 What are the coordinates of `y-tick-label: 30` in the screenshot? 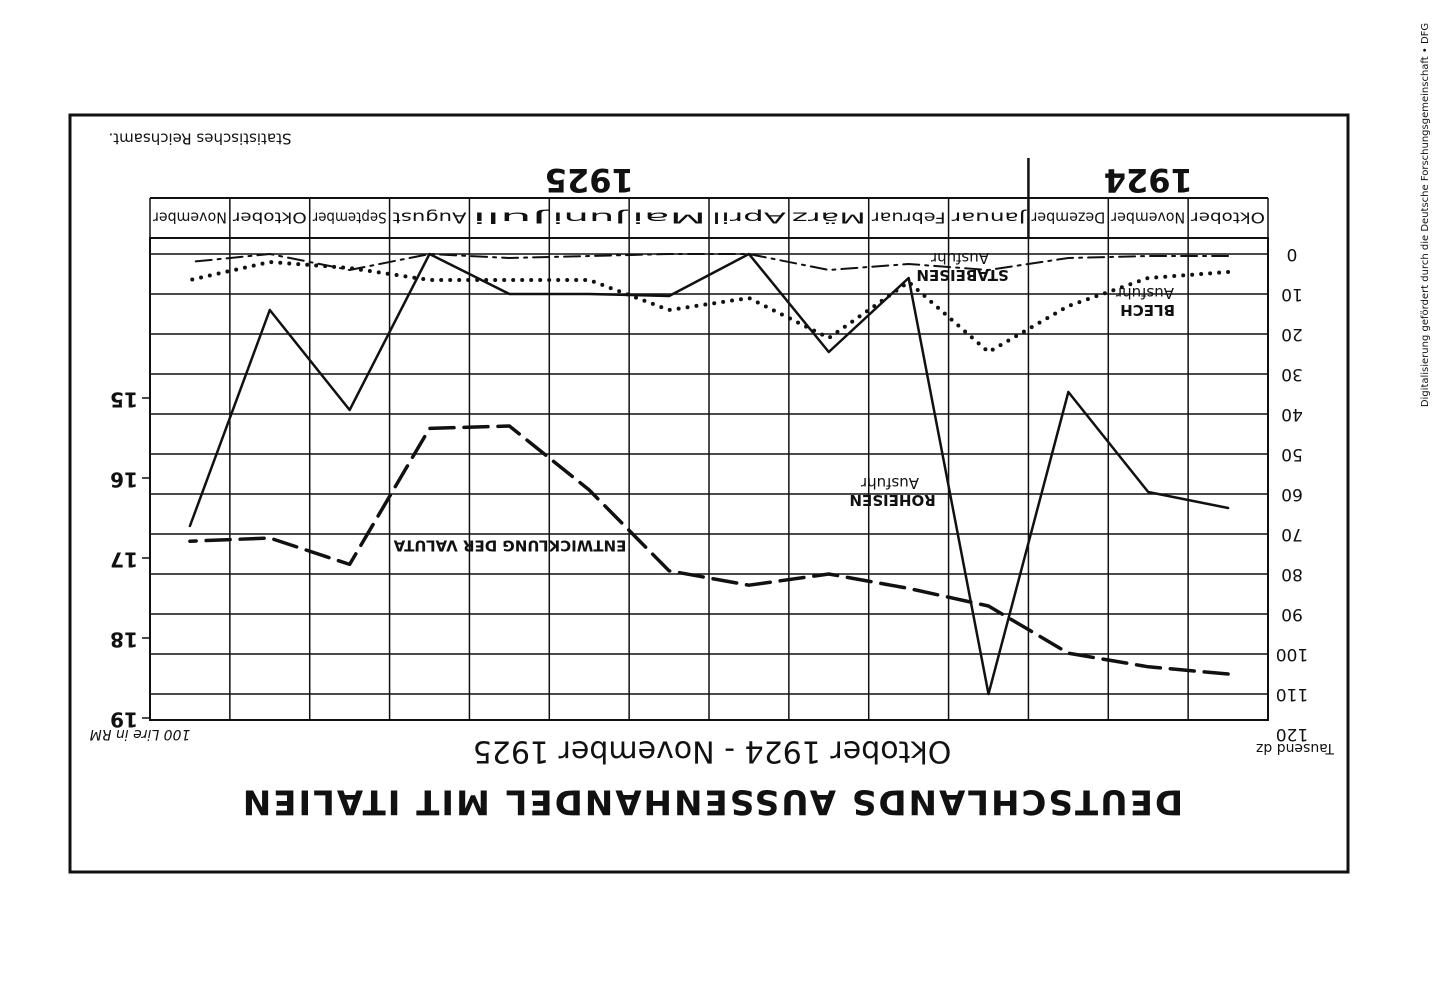 It's located at (1292, 374).